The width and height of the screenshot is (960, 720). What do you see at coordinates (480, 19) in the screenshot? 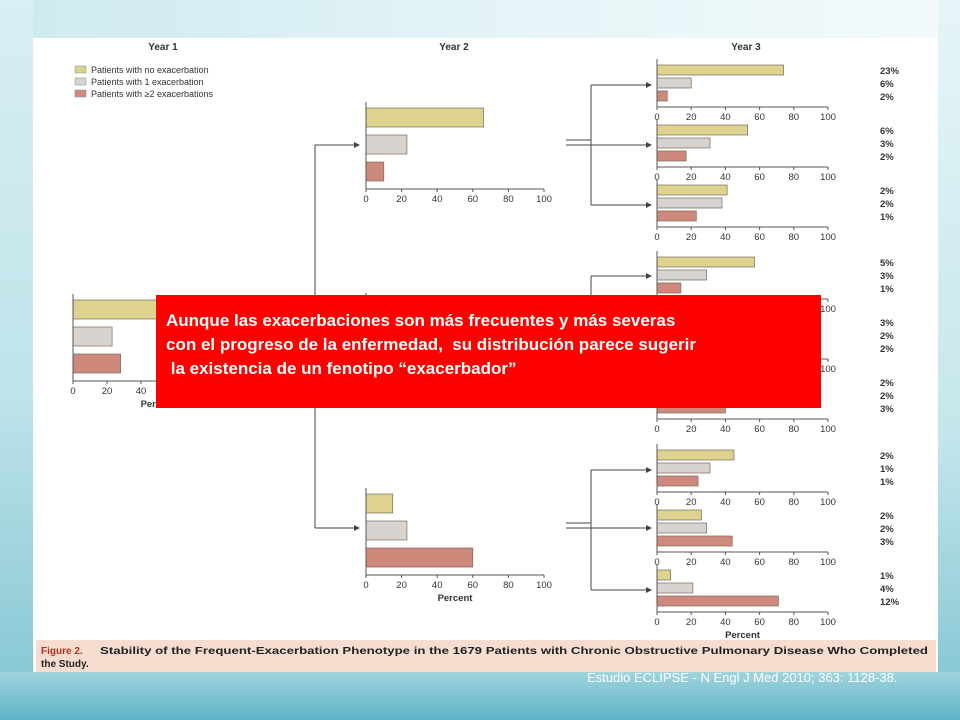
I see `slide-background-top` at bounding box center [480, 19].